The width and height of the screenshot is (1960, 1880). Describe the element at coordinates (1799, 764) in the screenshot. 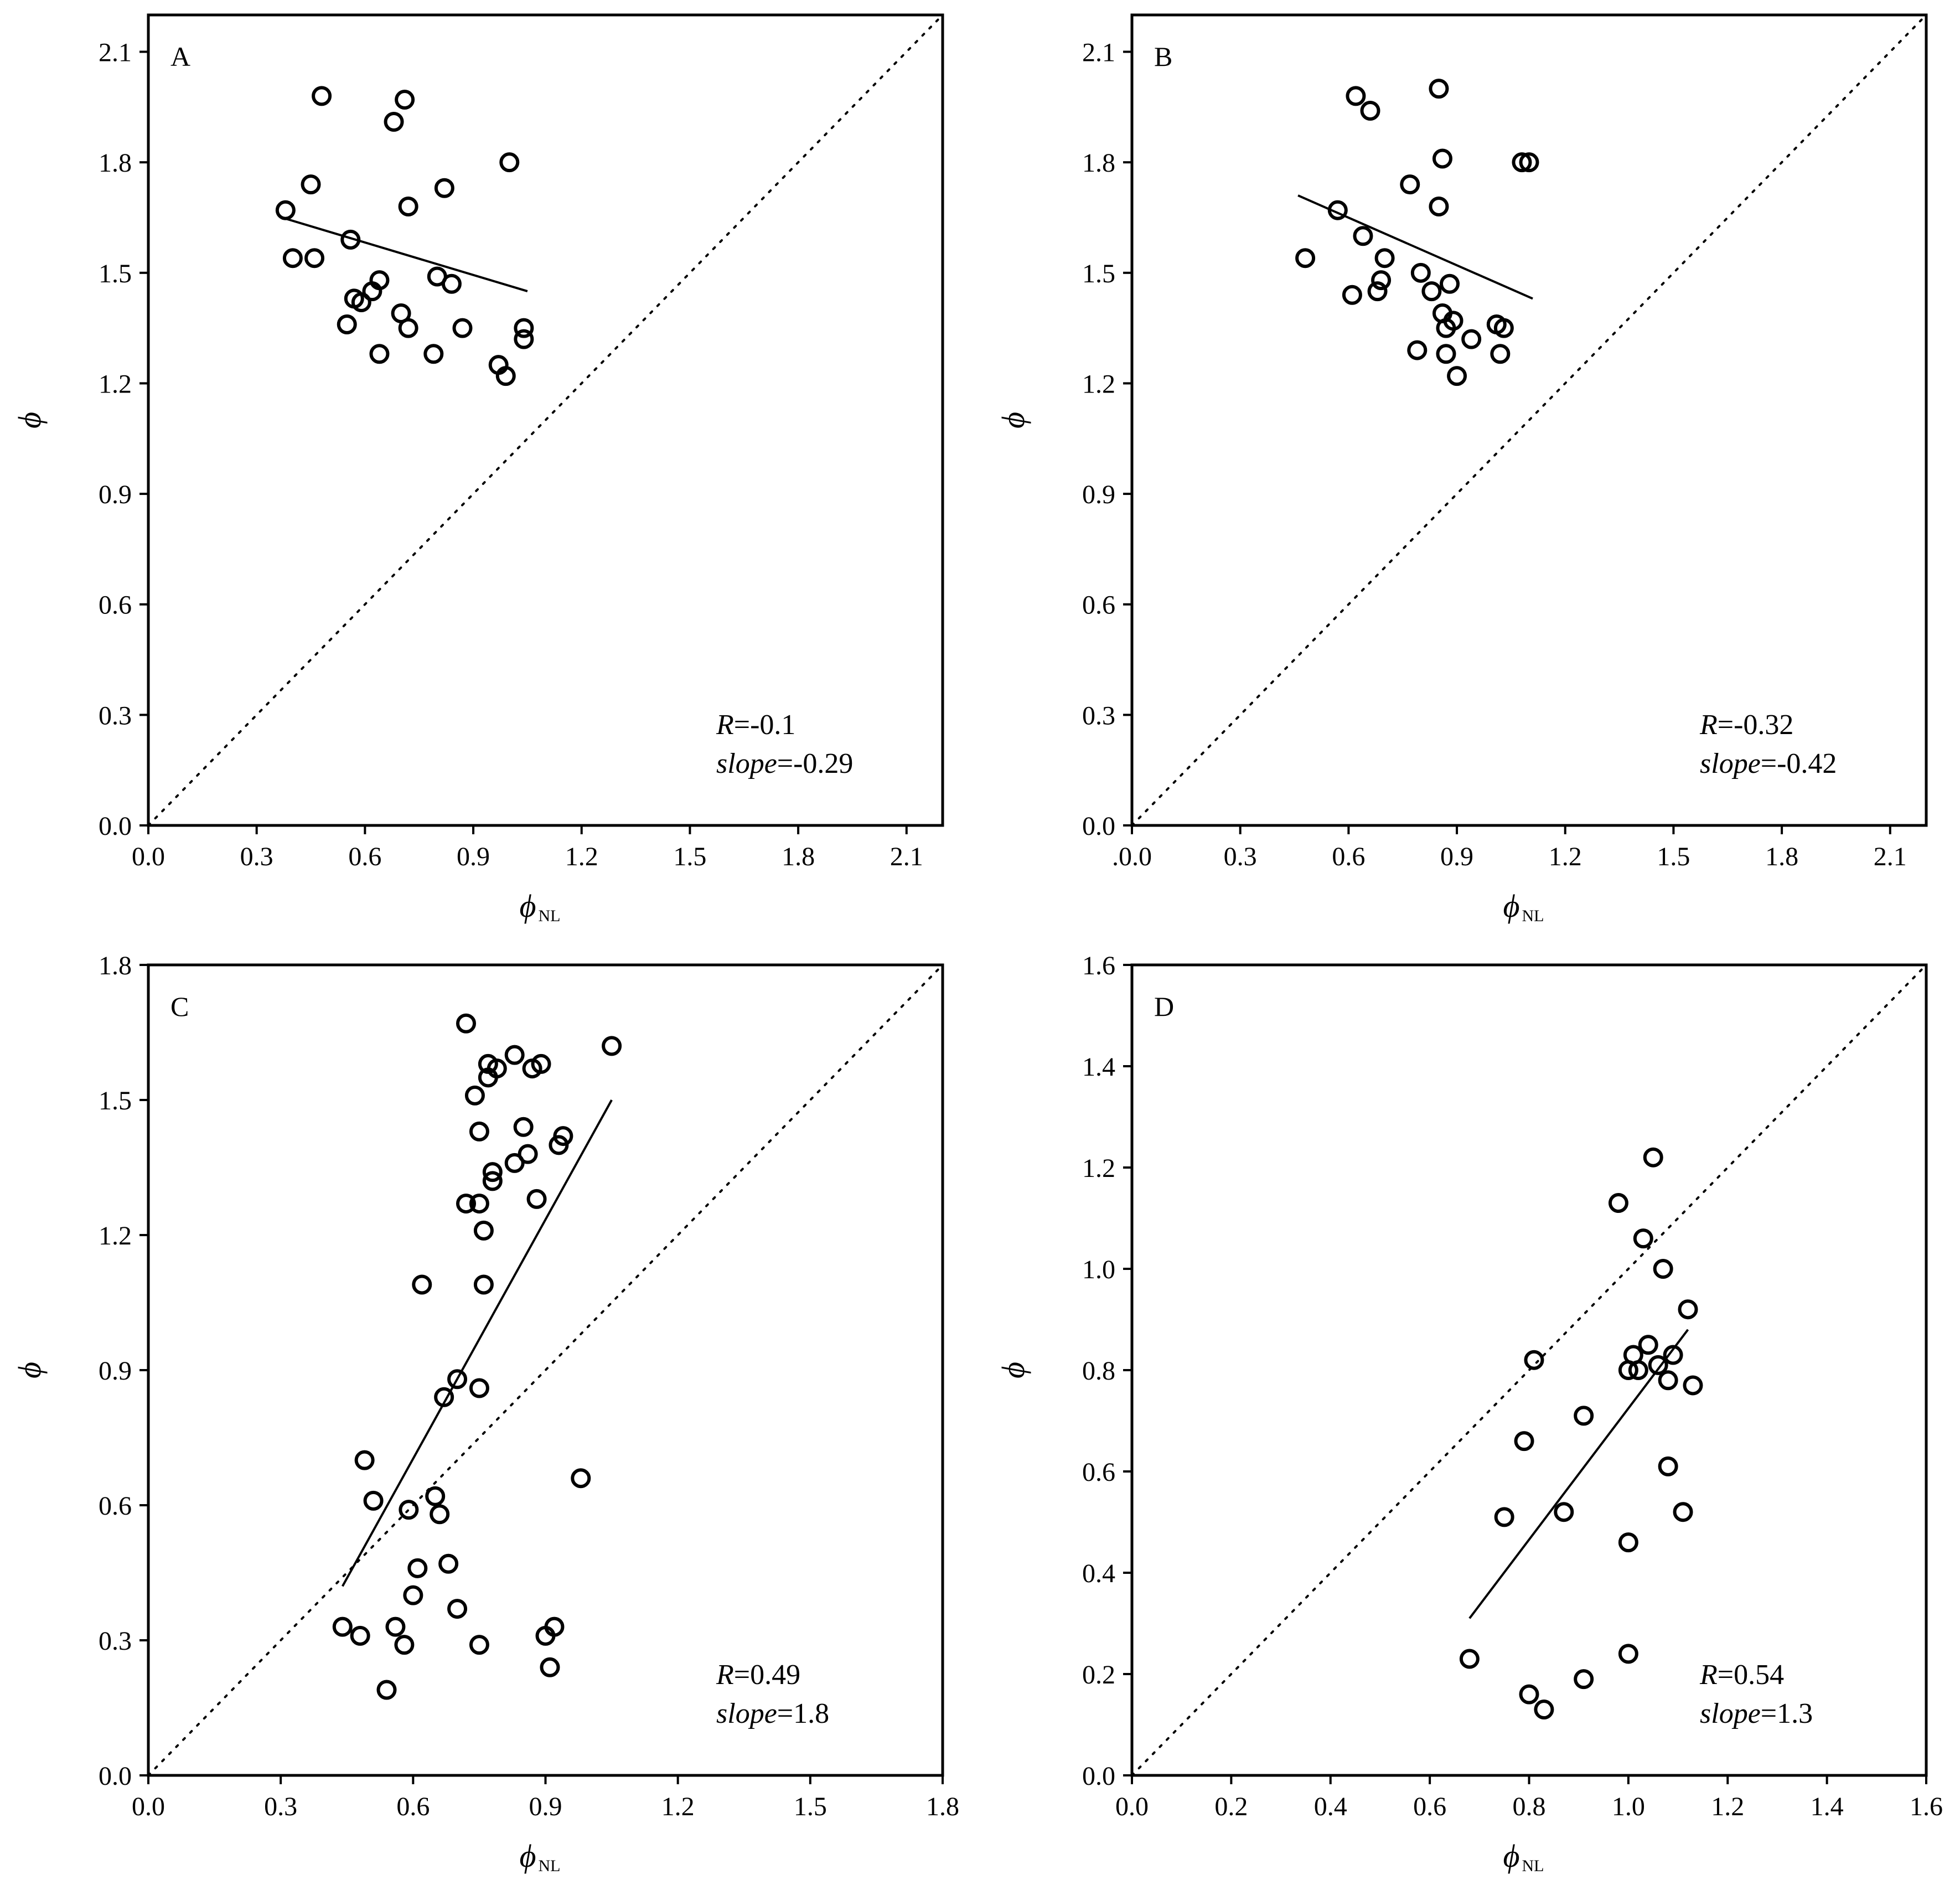

I see `slope-value: =-0.42` at that location.